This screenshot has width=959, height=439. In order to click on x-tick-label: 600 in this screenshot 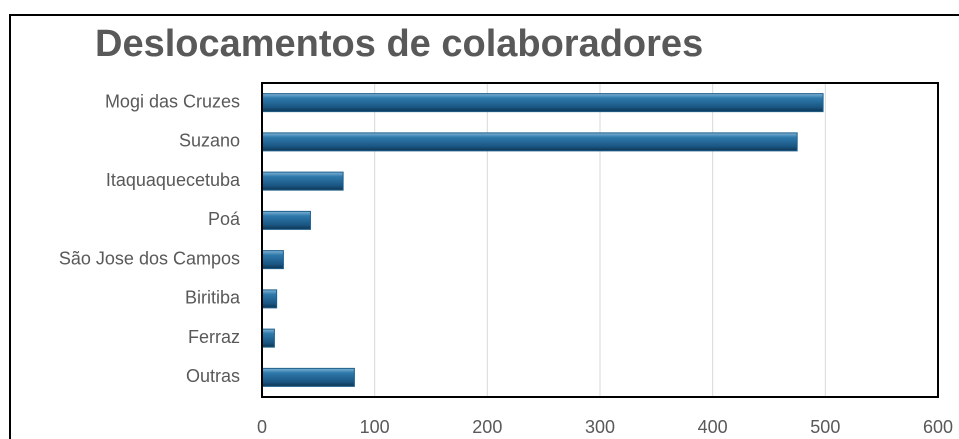, I will do `click(938, 427)`.